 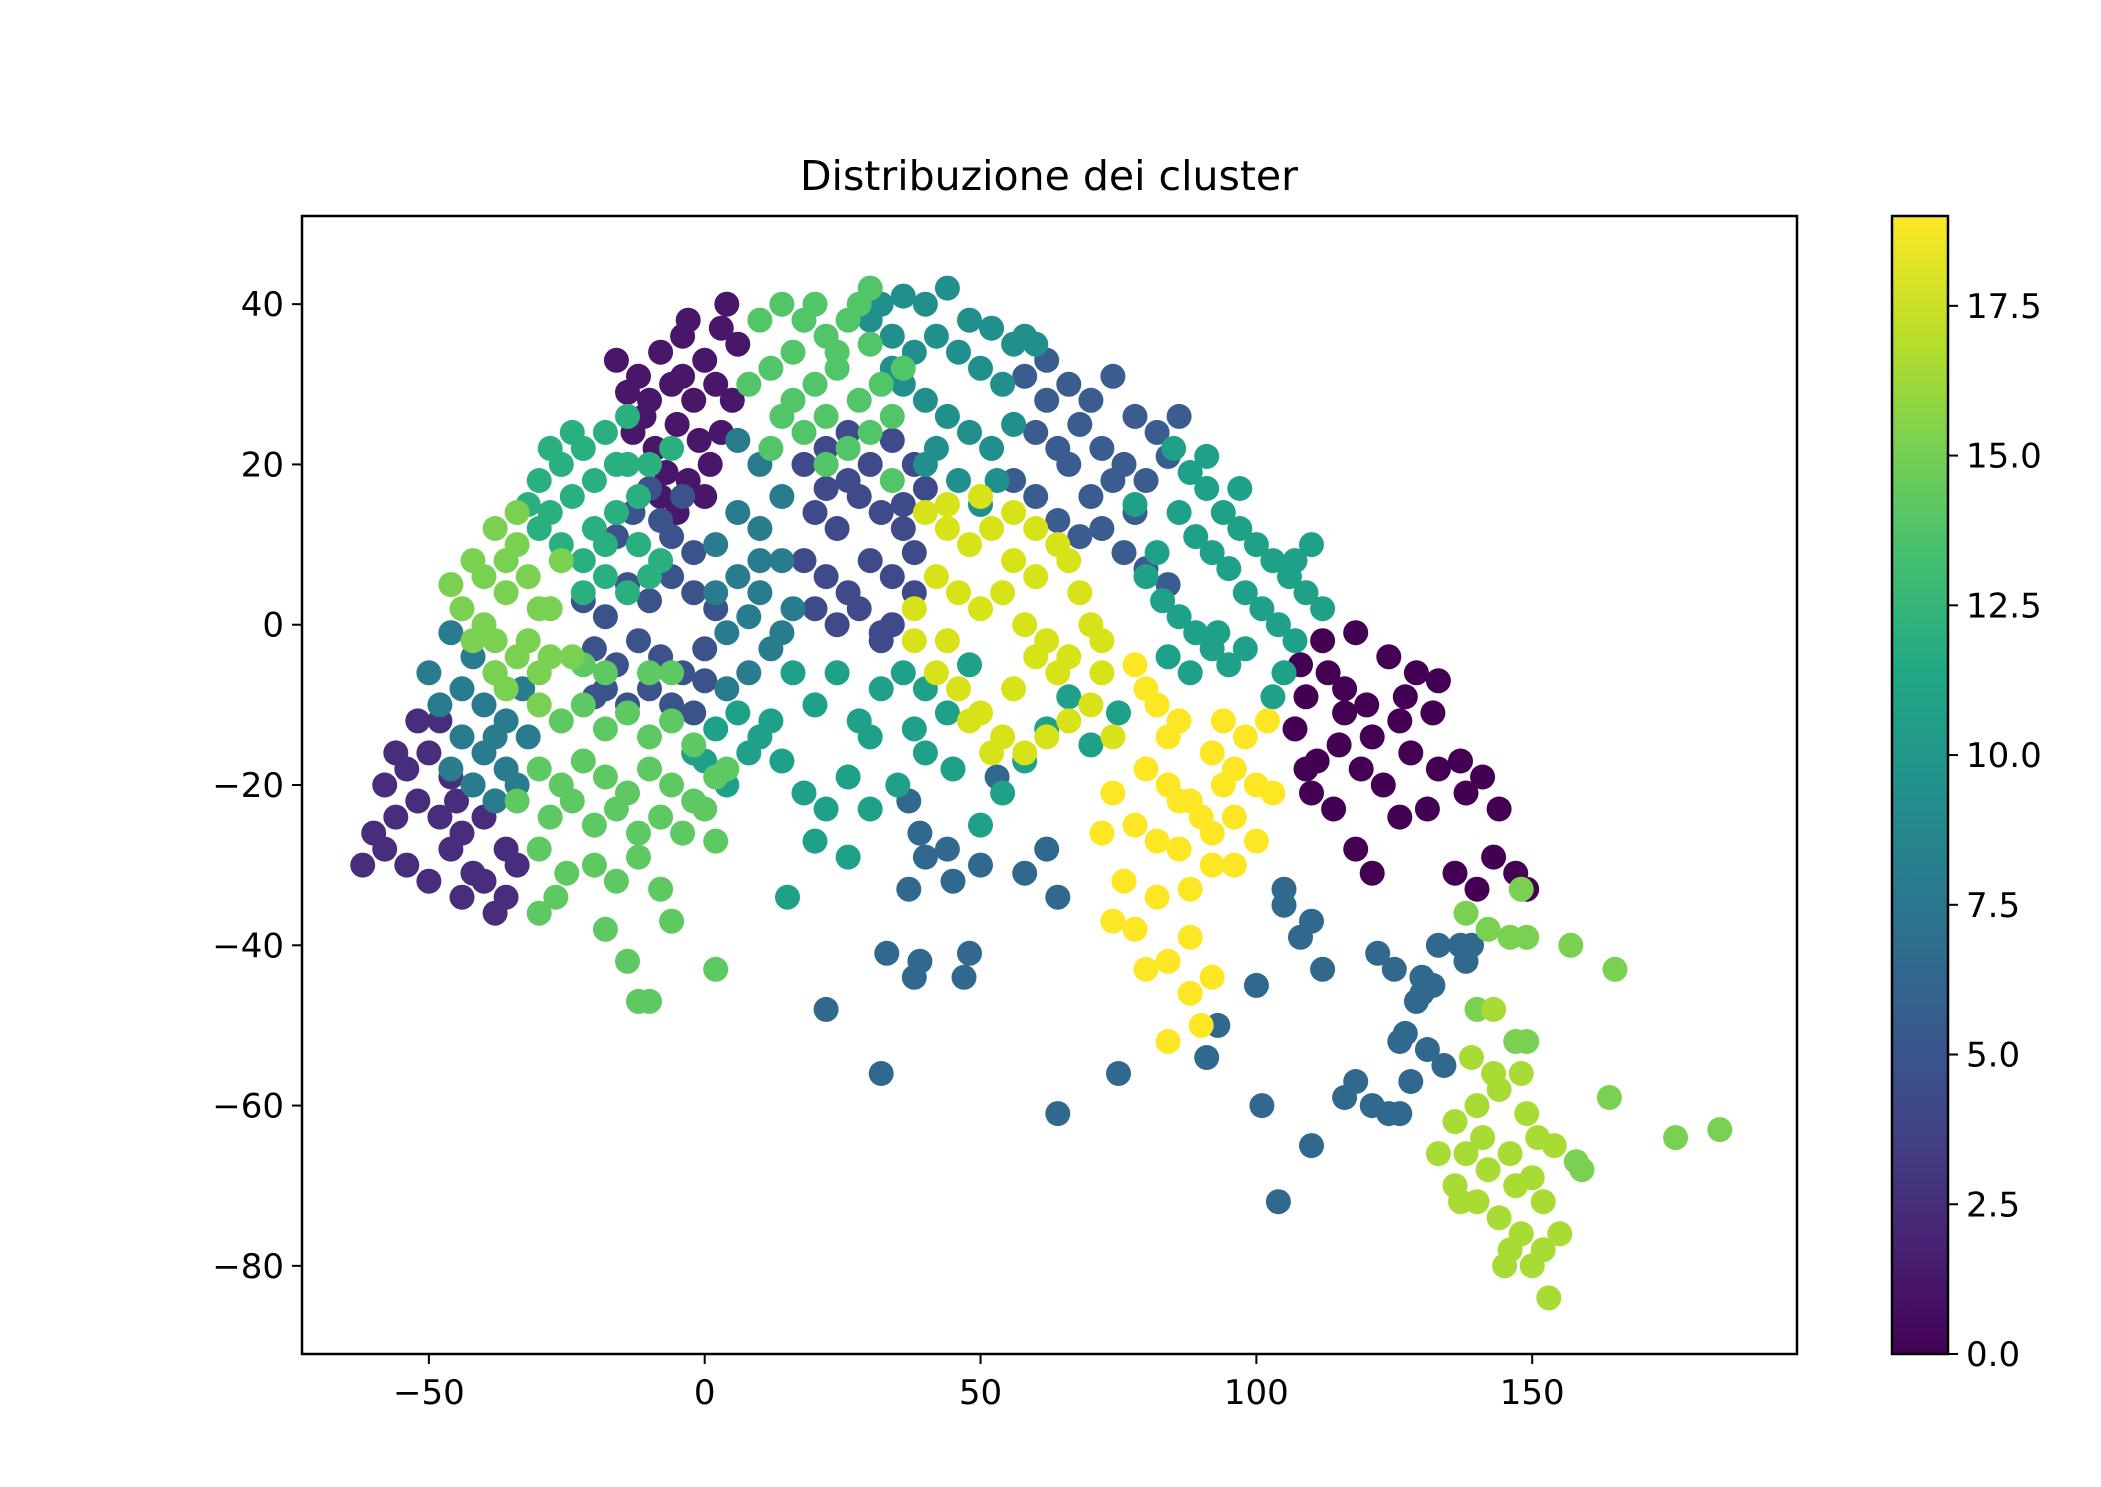 What do you see at coordinates (1993, 906) in the screenshot?
I see `colorbar-tick-label: 7.5` at bounding box center [1993, 906].